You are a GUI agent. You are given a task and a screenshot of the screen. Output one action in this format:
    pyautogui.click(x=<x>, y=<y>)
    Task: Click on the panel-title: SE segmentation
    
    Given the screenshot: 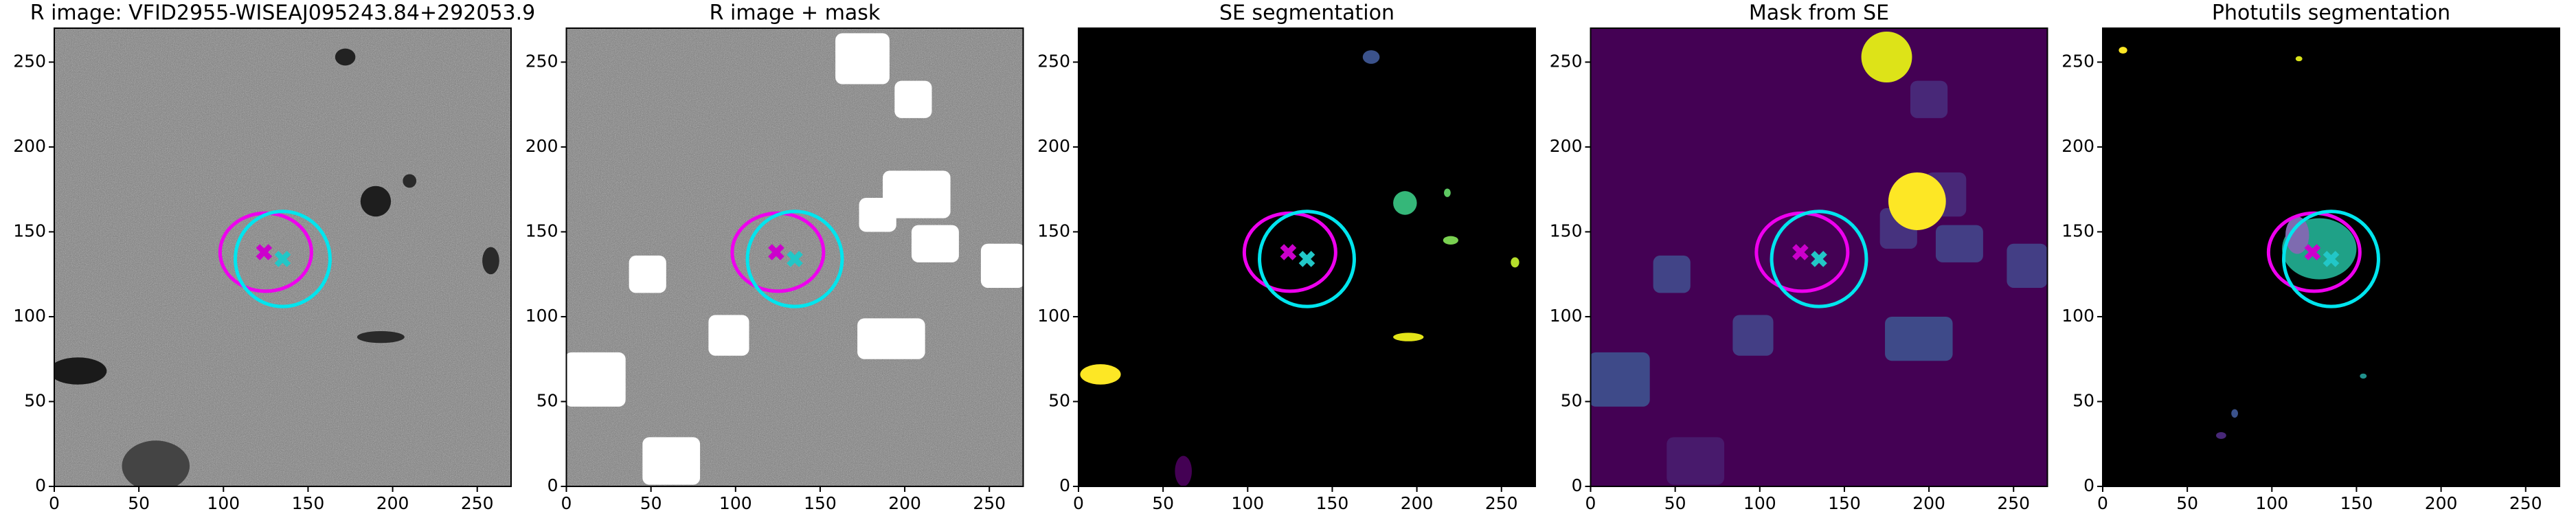 What is the action you would take?
    pyautogui.click(x=1306, y=13)
    